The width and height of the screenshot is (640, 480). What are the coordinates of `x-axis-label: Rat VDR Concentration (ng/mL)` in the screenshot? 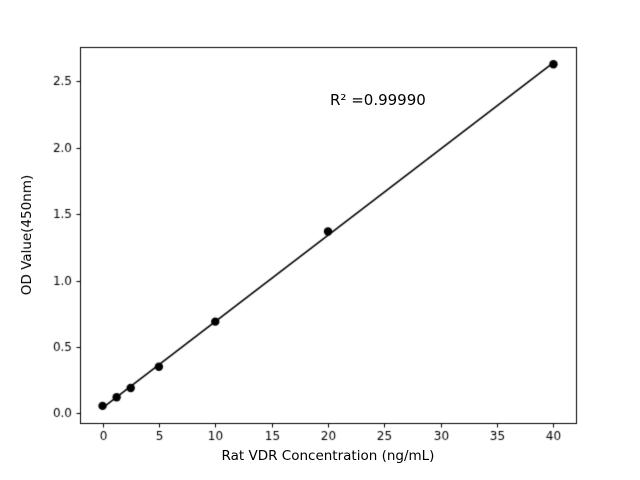 It's located at (328, 456).